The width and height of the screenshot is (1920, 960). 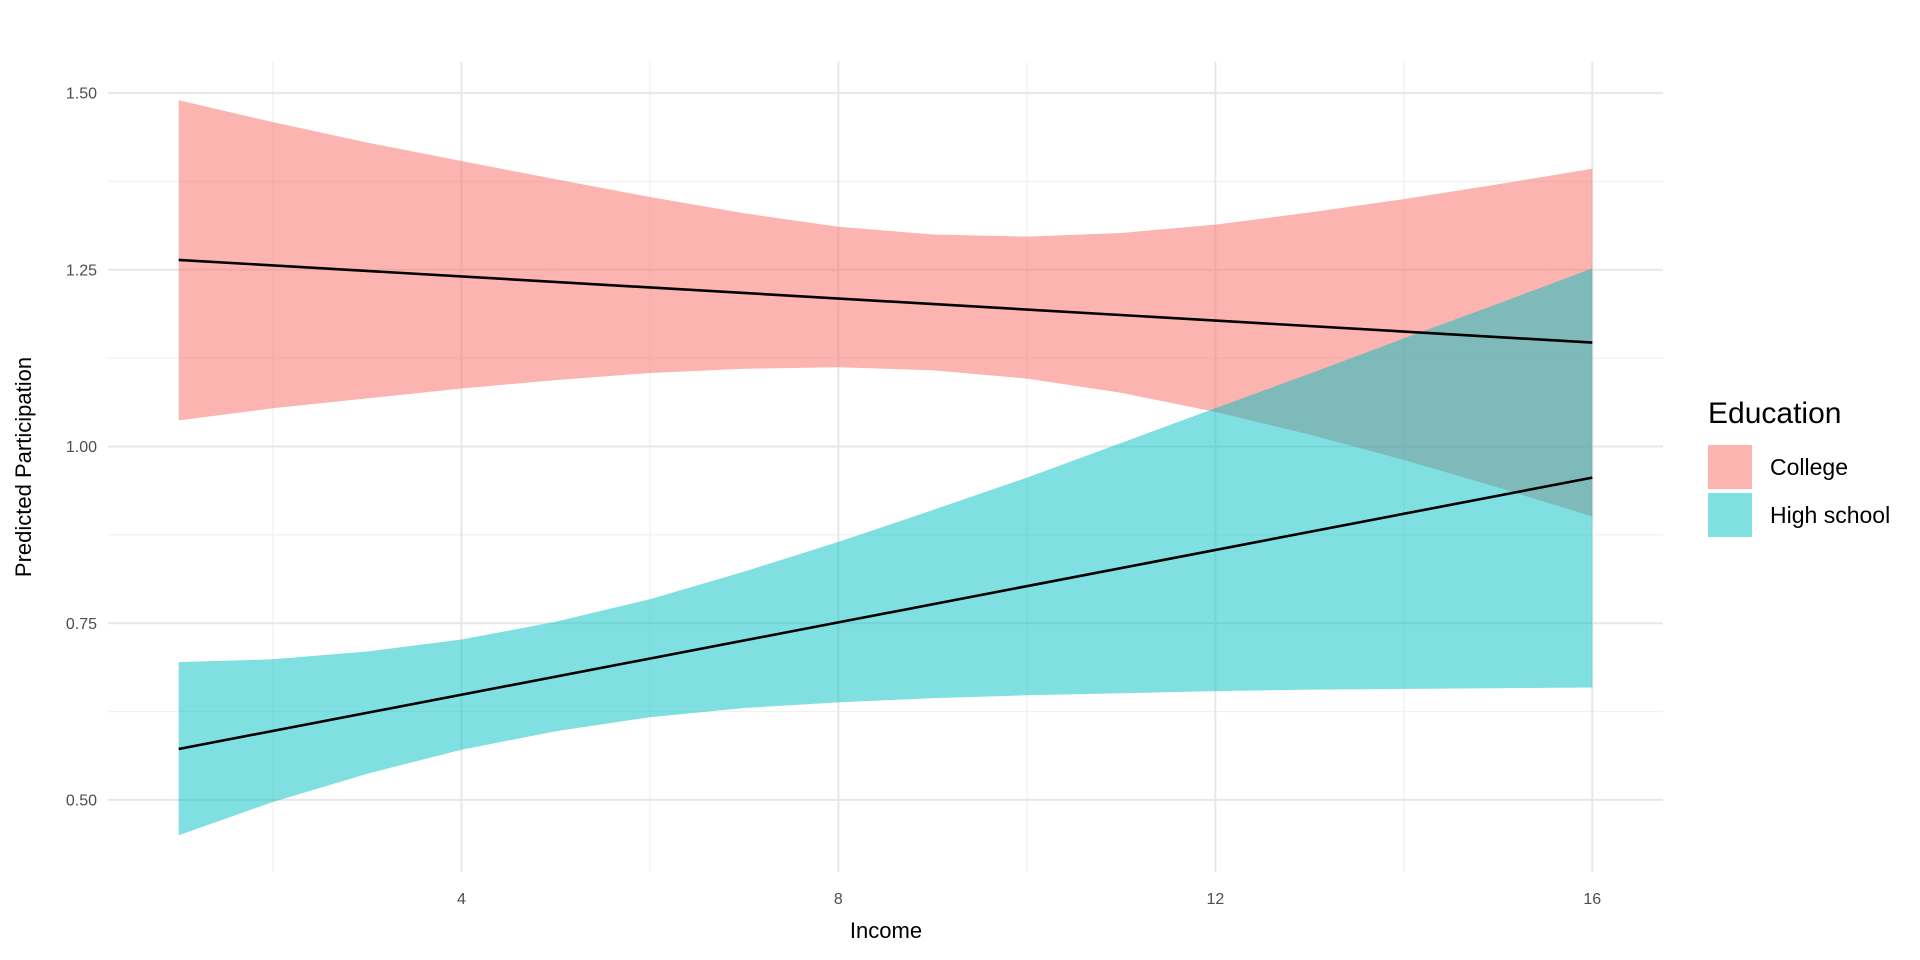 What do you see at coordinates (81, 624) in the screenshot?
I see `y-tick-label: 0.75` at bounding box center [81, 624].